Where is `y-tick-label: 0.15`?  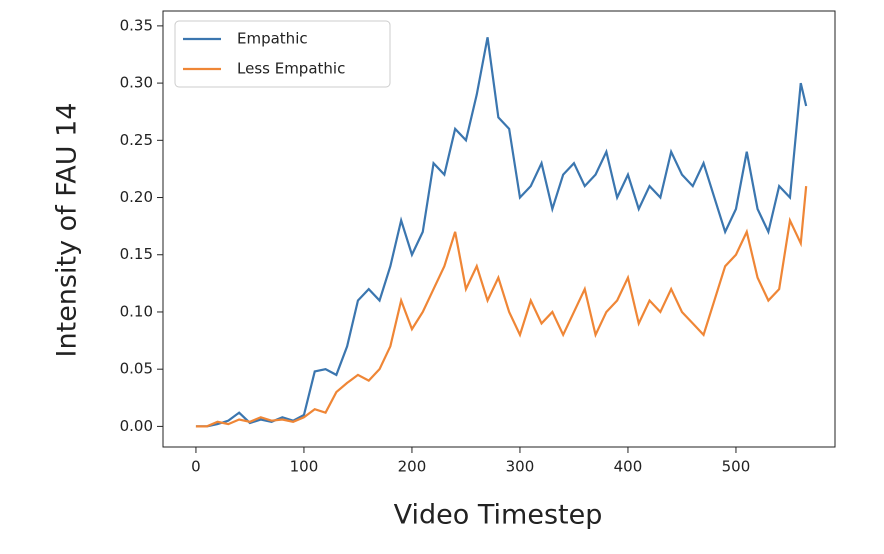 y-tick-label: 0.15 is located at coordinates (136, 254).